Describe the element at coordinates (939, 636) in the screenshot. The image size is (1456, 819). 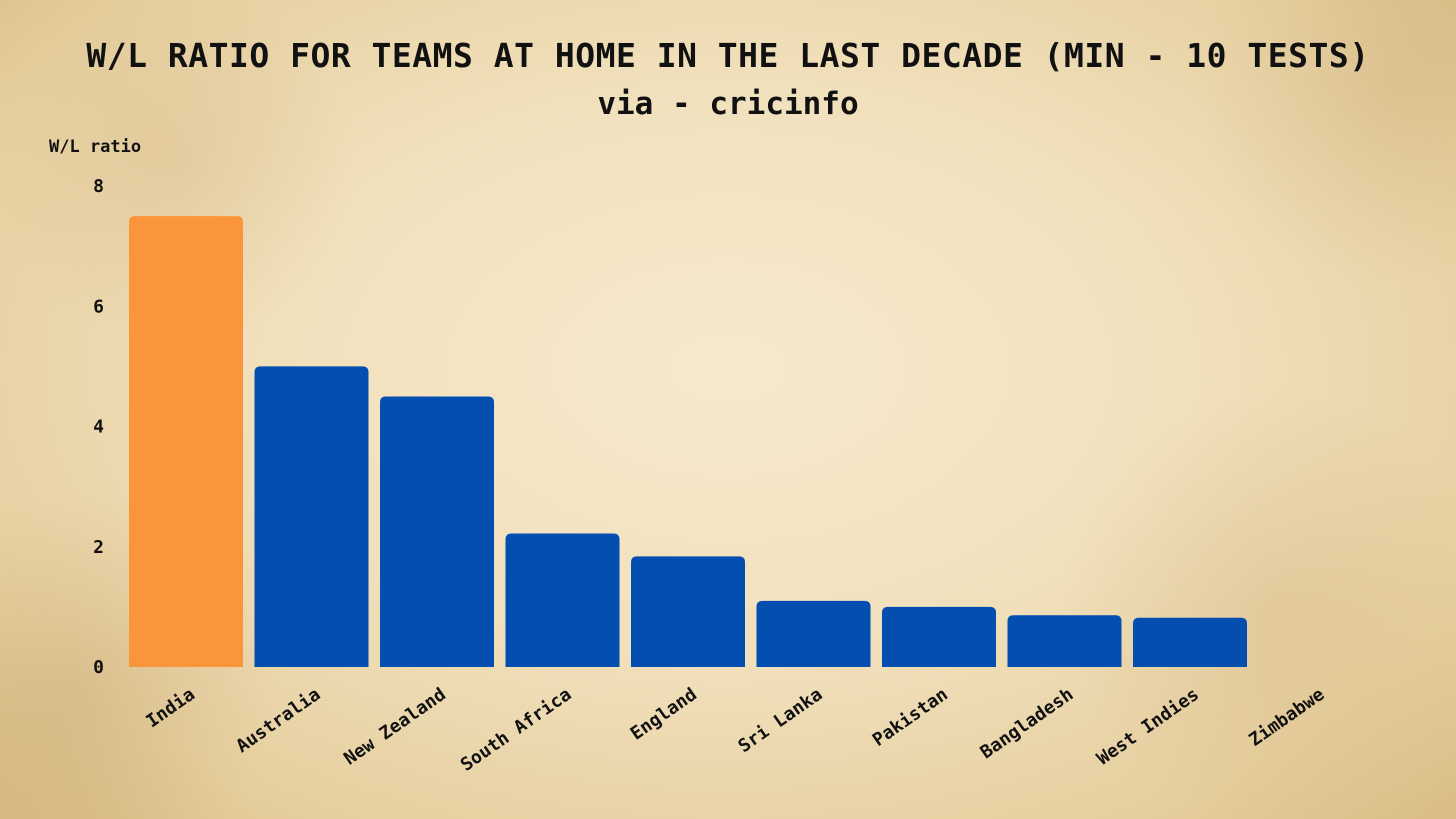
I see `bar-pakistan` at that location.